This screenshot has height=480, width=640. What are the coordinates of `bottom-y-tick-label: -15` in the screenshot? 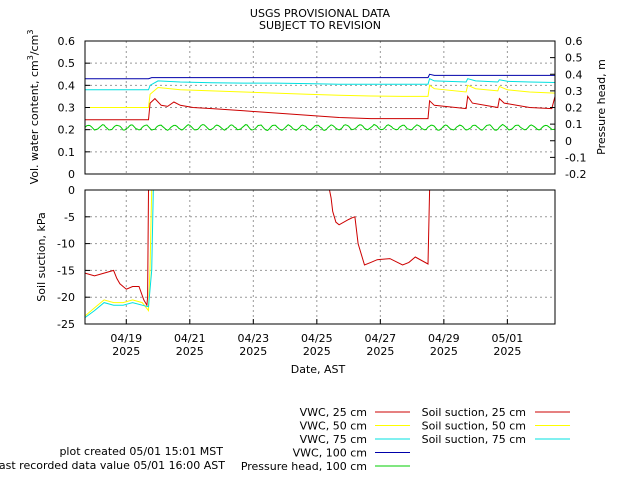 It's located at (66, 270).